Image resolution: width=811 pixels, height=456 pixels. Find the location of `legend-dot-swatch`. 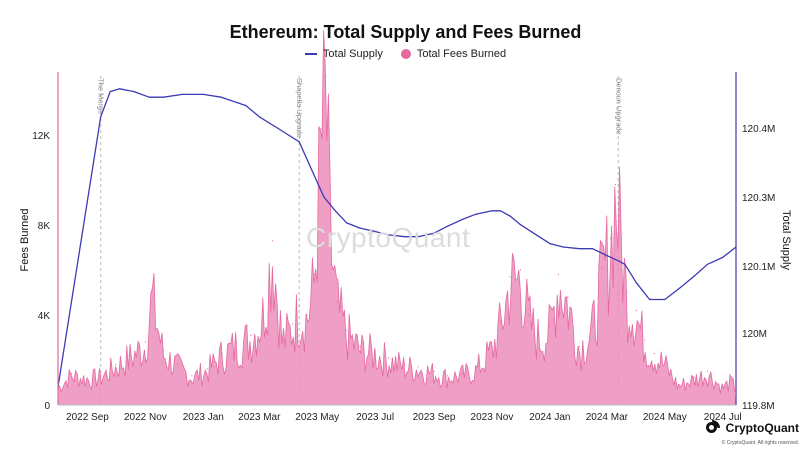

legend-dot-swatch is located at coordinates (405, 54).